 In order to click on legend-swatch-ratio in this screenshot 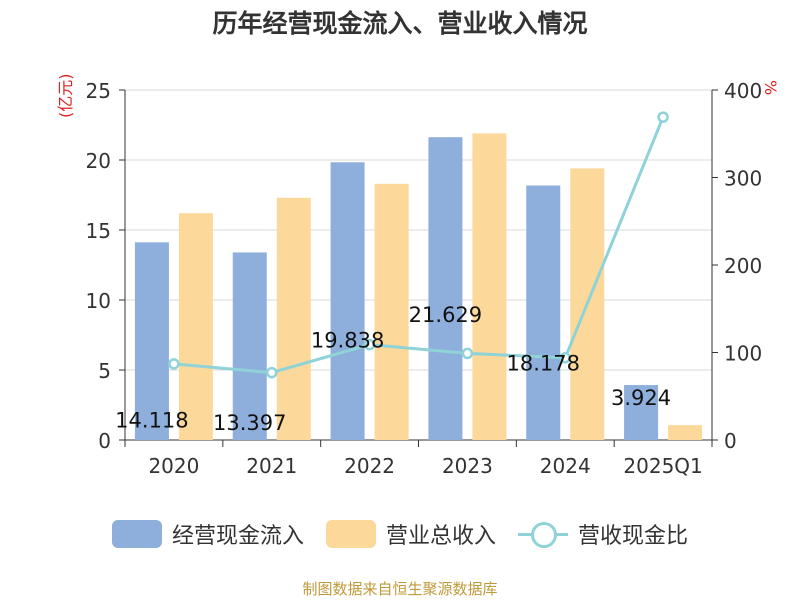, I will do `click(543, 534)`.